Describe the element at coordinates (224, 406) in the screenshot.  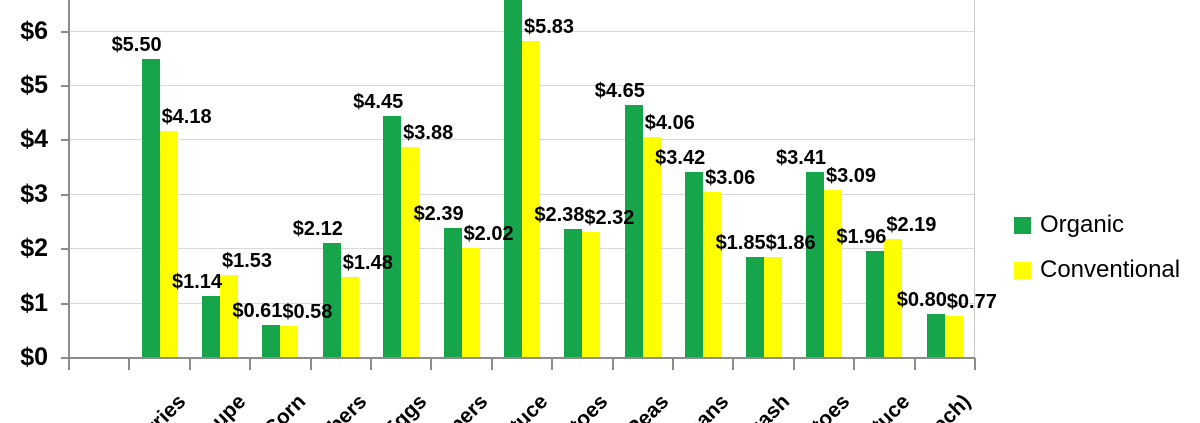
I see `category-label-2: oupe` at that location.